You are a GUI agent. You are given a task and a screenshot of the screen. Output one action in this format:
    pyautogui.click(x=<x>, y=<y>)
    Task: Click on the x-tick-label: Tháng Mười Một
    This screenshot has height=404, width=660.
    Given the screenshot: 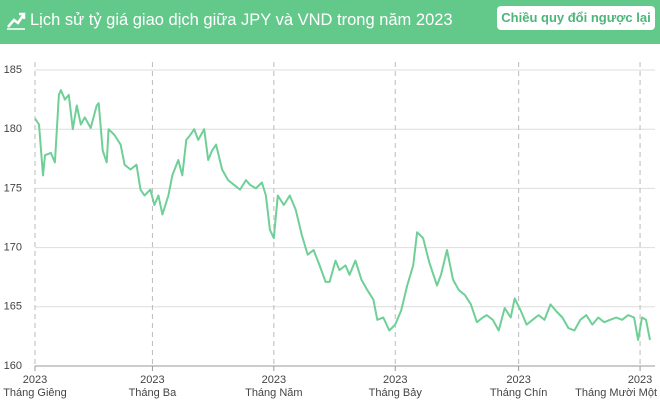 What is the action you would take?
    pyautogui.click(x=616, y=393)
    